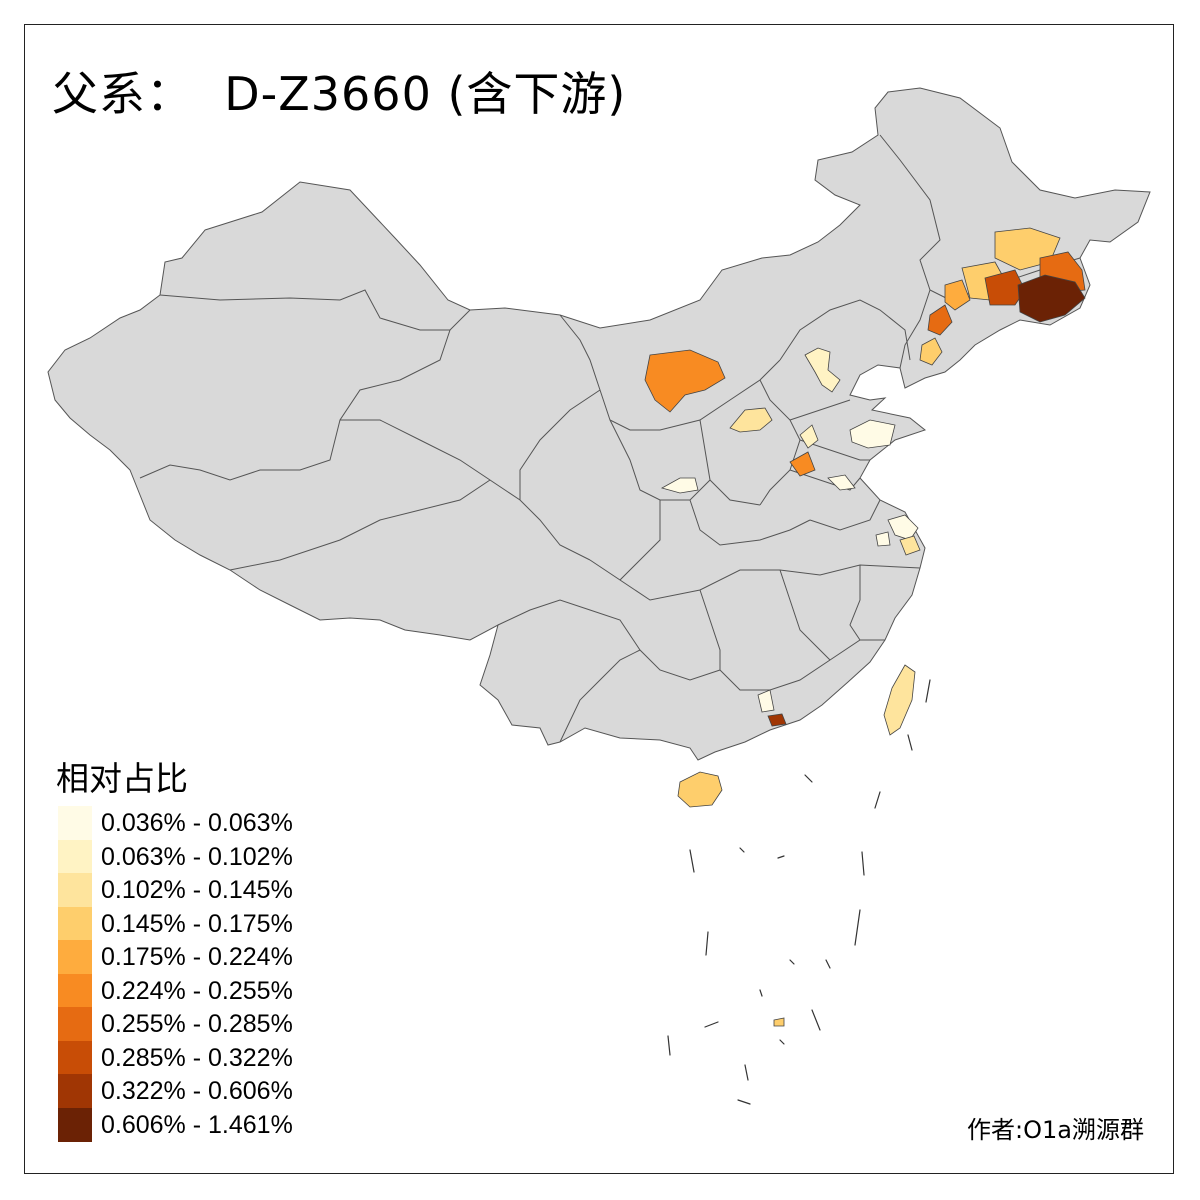 The image size is (1200, 1200). What do you see at coordinates (700, 789) in the screenshot?
I see `region-hainan` at bounding box center [700, 789].